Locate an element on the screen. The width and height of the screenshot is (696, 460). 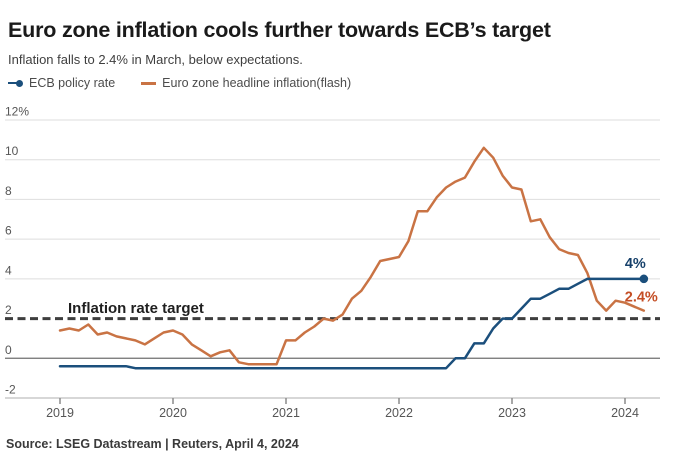
x-axis-label-2024: 2024 is located at coordinates (625, 413).